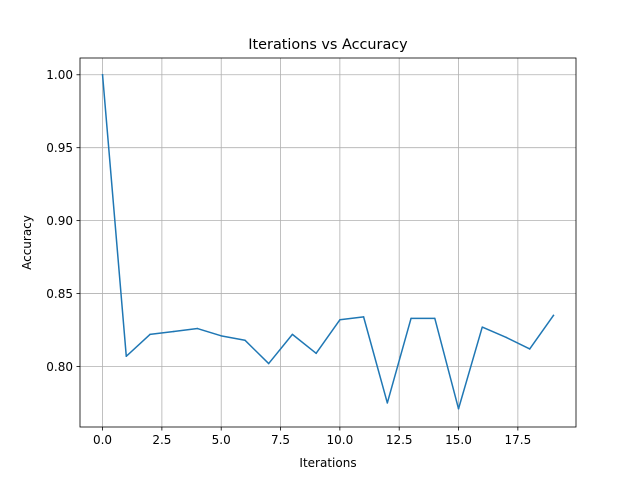 The image size is (640, 480). Describe the element at coordinates (340, 440) in the screenshot. I see `x-tick-label: 10.0` at that location.